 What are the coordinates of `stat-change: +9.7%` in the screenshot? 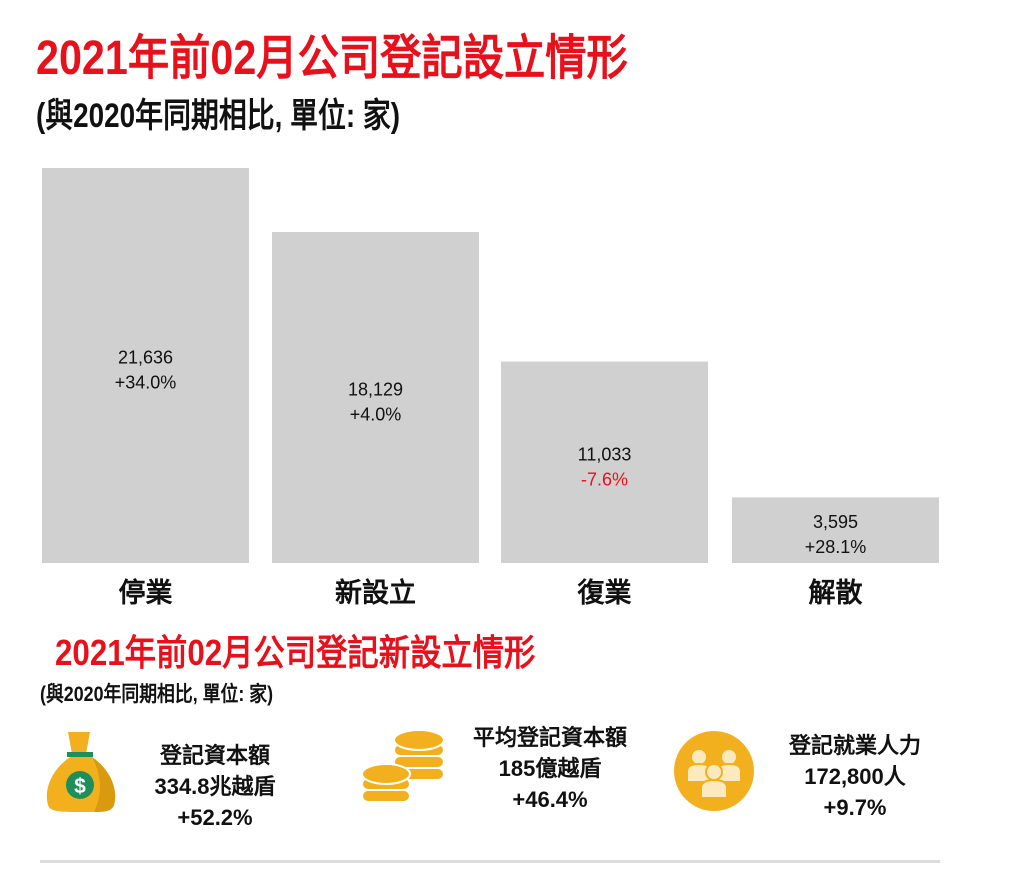 It's located at (855, 807).